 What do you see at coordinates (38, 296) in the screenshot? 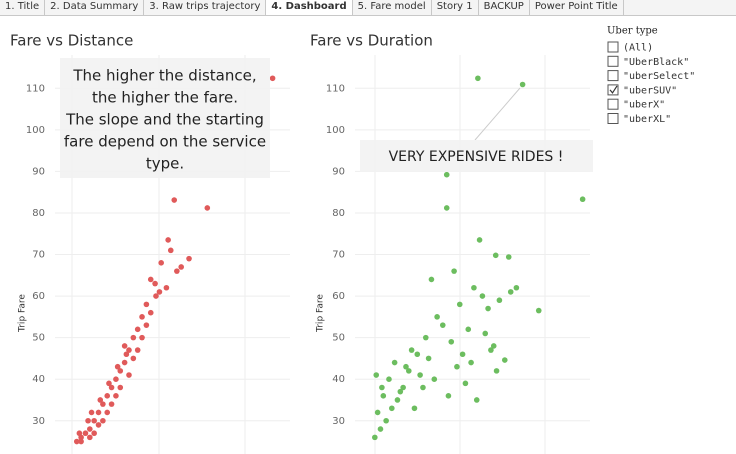
I see `y-tick-label: 60` at bounding box center [38, 296].